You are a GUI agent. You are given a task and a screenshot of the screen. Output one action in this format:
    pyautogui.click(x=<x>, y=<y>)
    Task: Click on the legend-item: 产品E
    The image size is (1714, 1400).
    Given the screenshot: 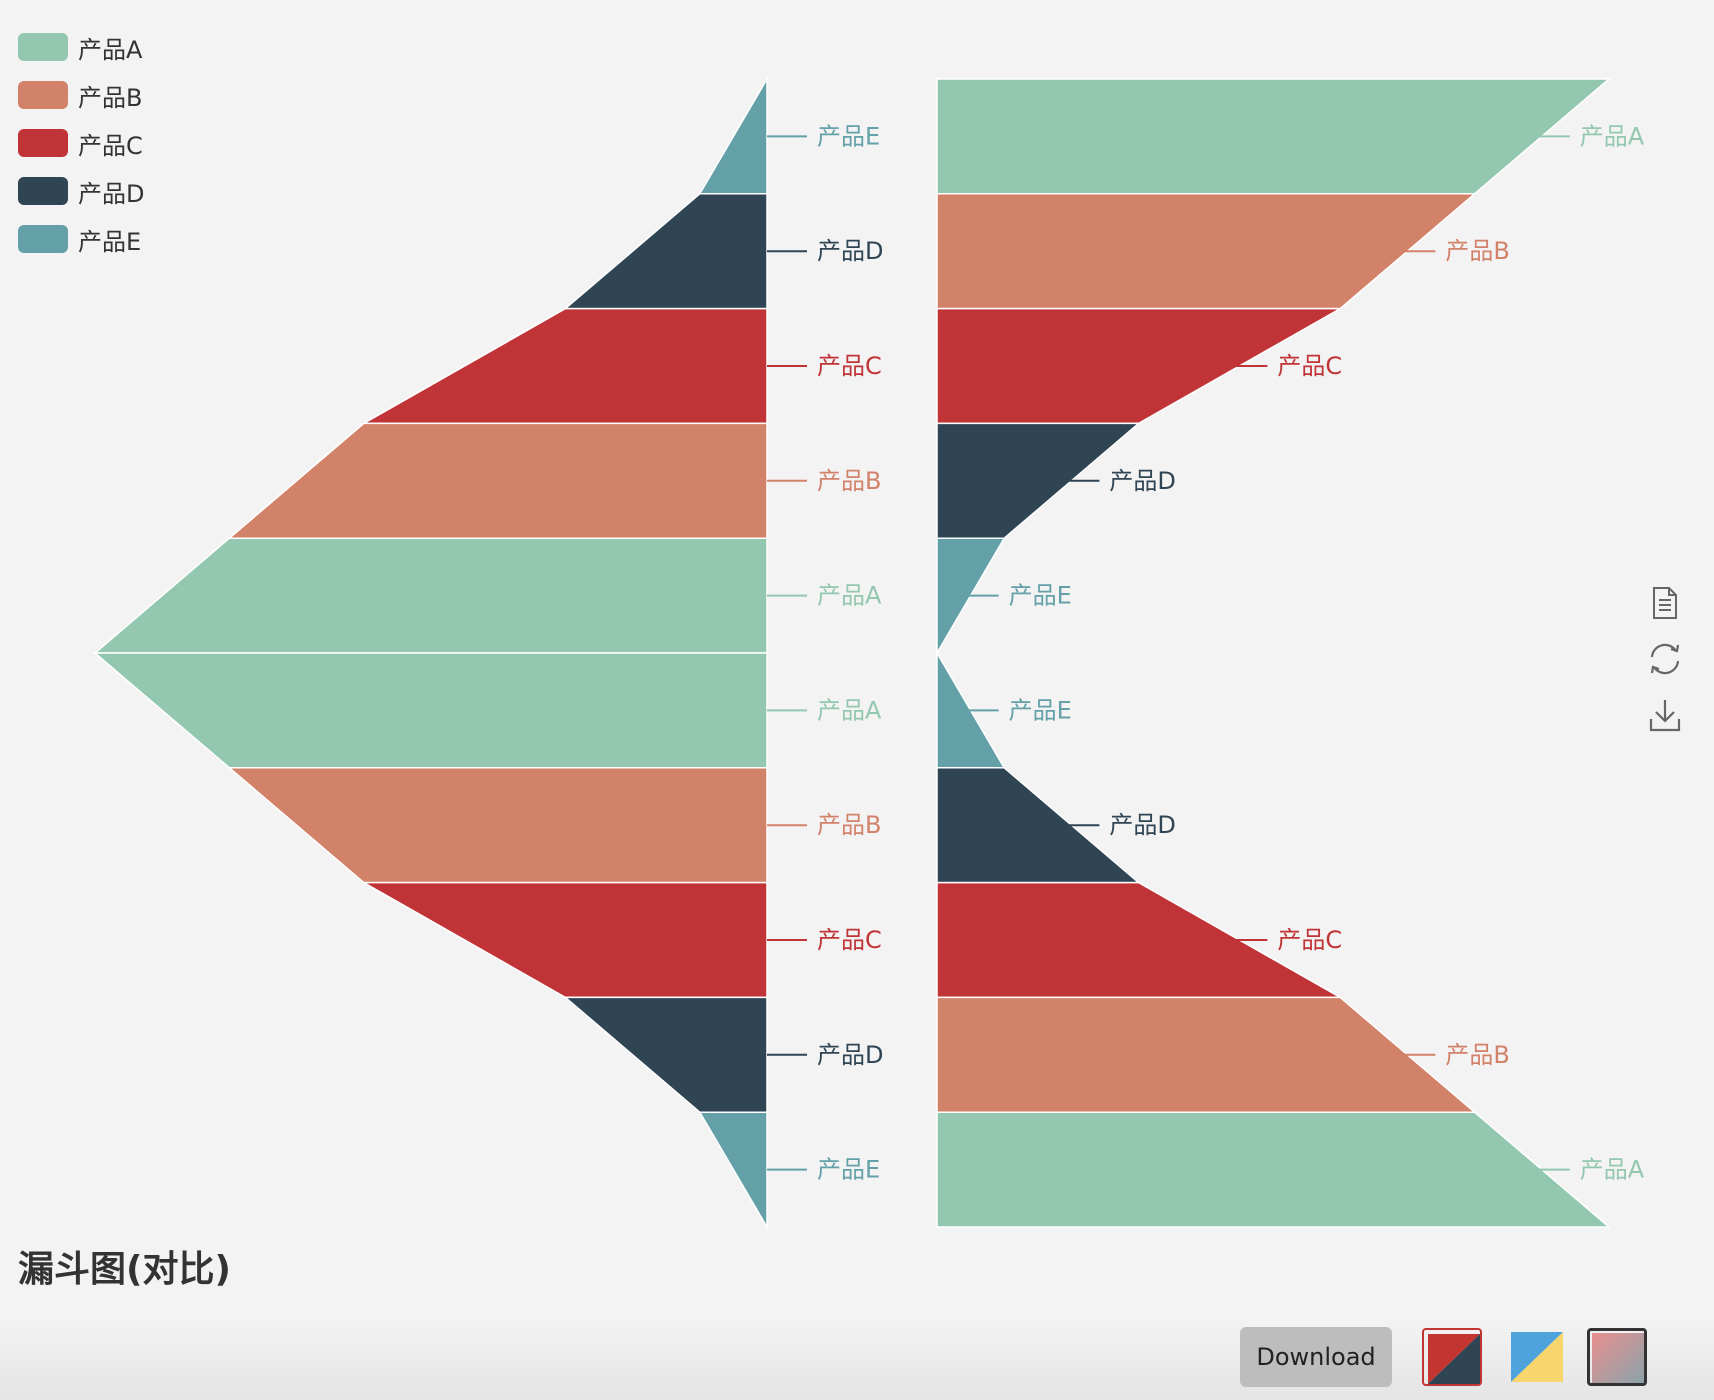 What is the action you would take?
    pyautogui.click(x=81, y=239)
    